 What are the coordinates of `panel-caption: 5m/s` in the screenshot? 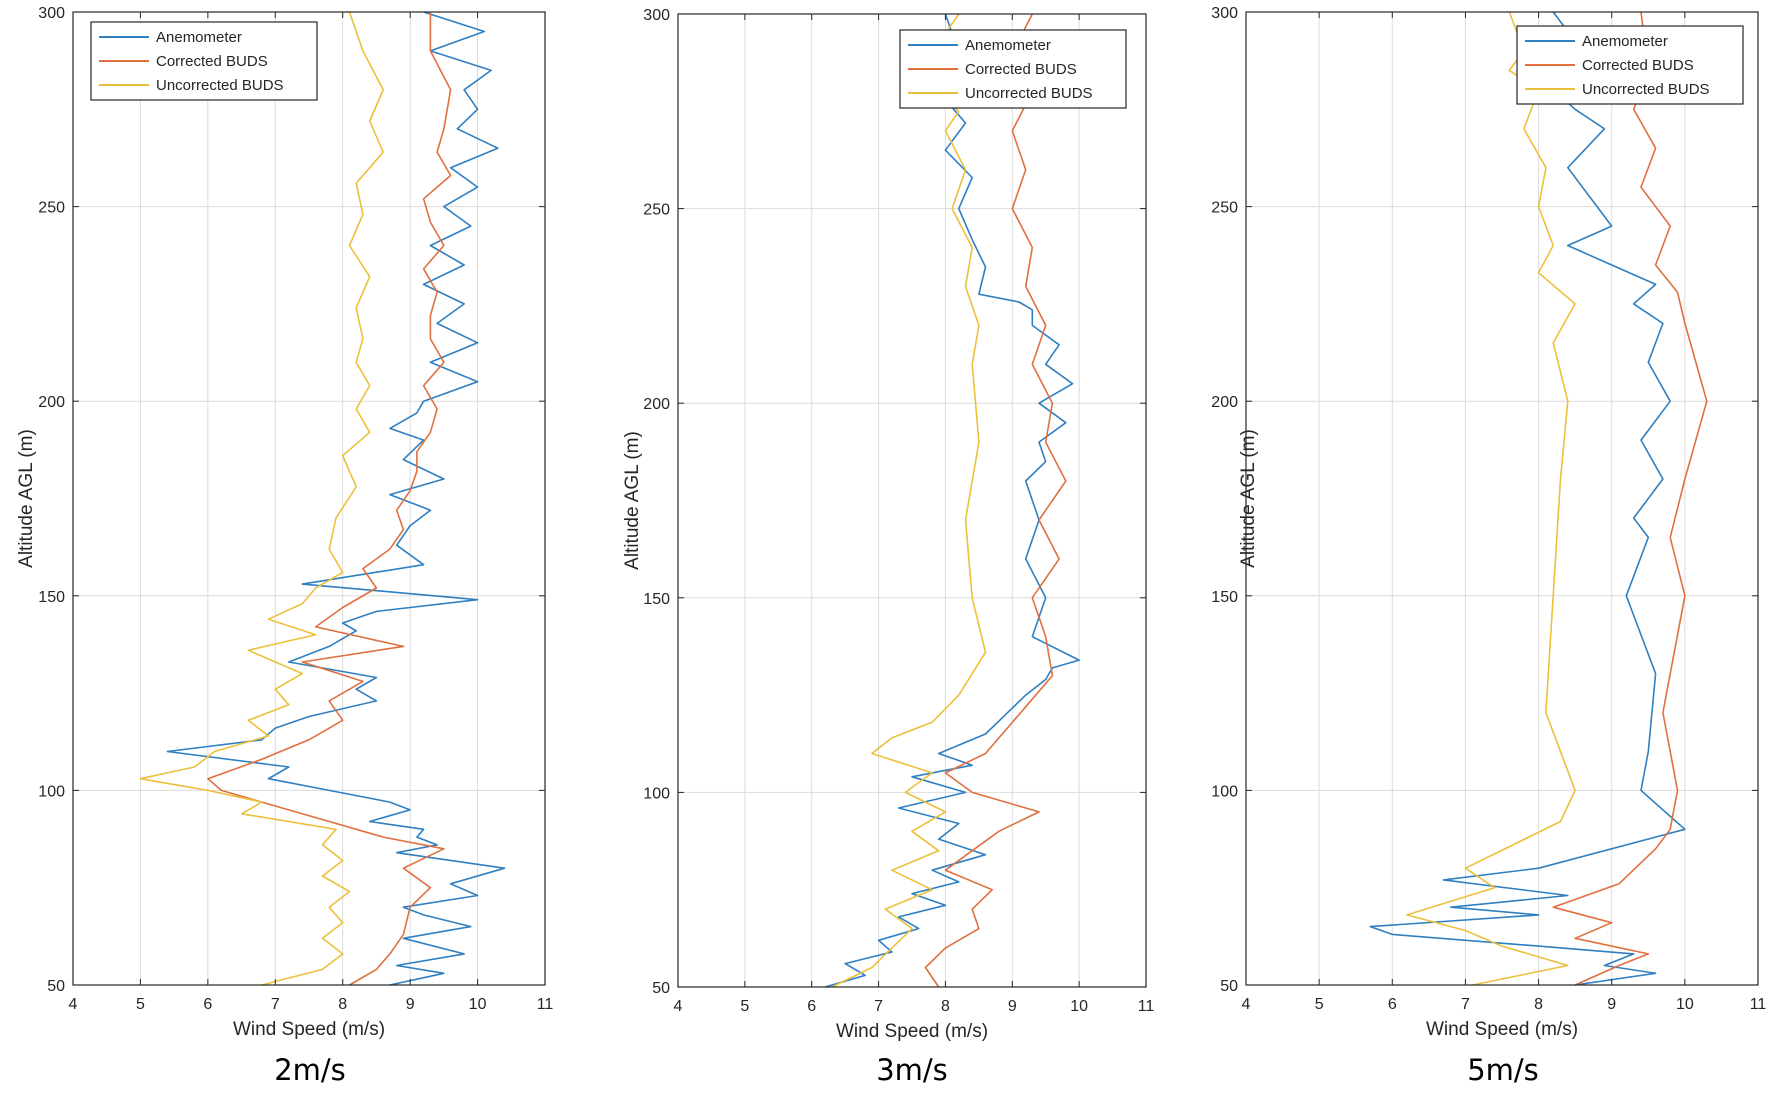 It's located at (1503, 1070).